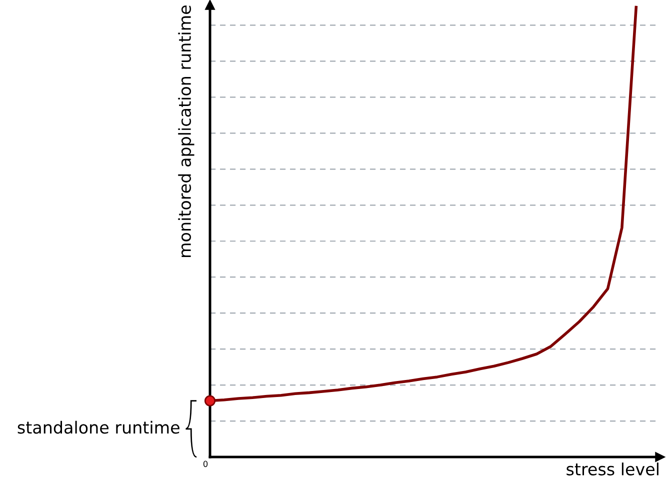 The image size is (669, 481). I want to click on text: standalone runtime, so click(99, 427).